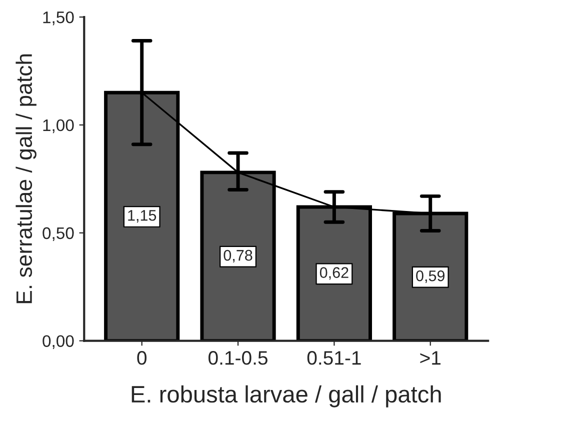 The height and width of the screenshot is (426, 561). I want to click on y-axis-title: E. serratulae / gall / patch, so click(26, 179).